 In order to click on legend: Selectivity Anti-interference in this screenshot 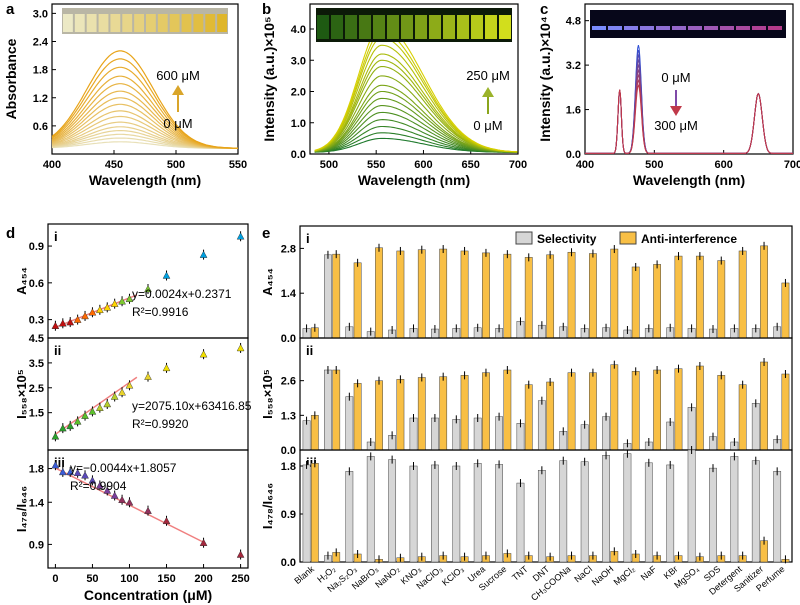, I will do `click(626, 238)`.